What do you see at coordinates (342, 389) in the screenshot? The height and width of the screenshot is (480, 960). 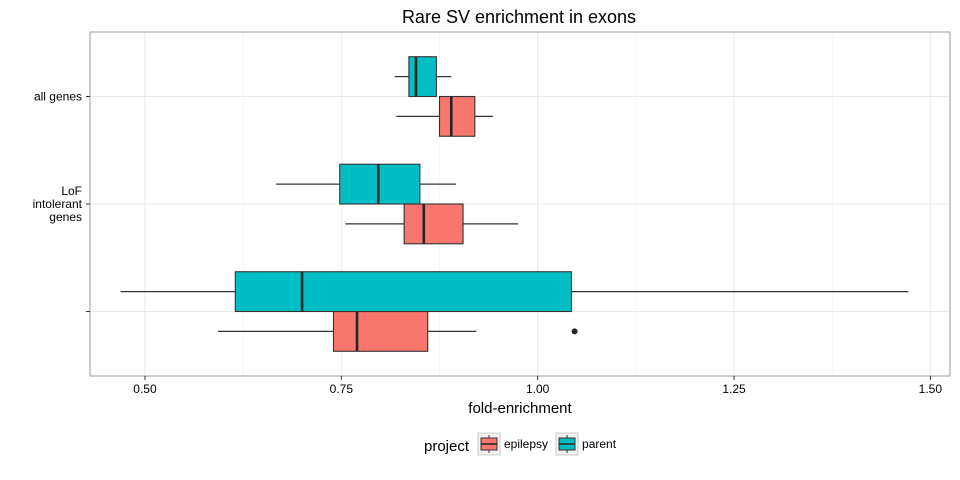 I see `x-tick-label: 0.75` at bounding box center [342, 389].